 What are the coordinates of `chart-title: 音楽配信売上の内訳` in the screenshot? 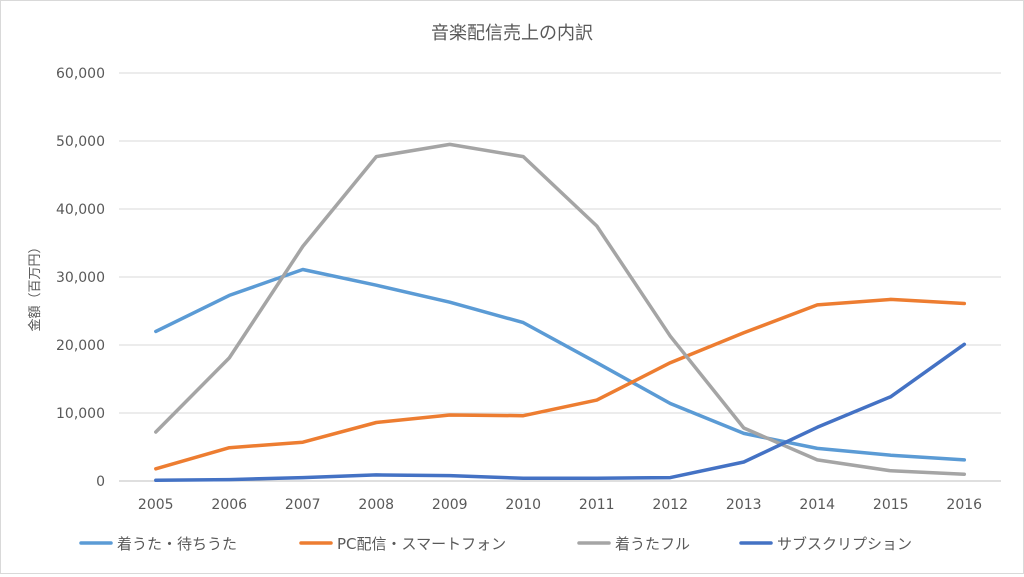 It's located at (512, 33).